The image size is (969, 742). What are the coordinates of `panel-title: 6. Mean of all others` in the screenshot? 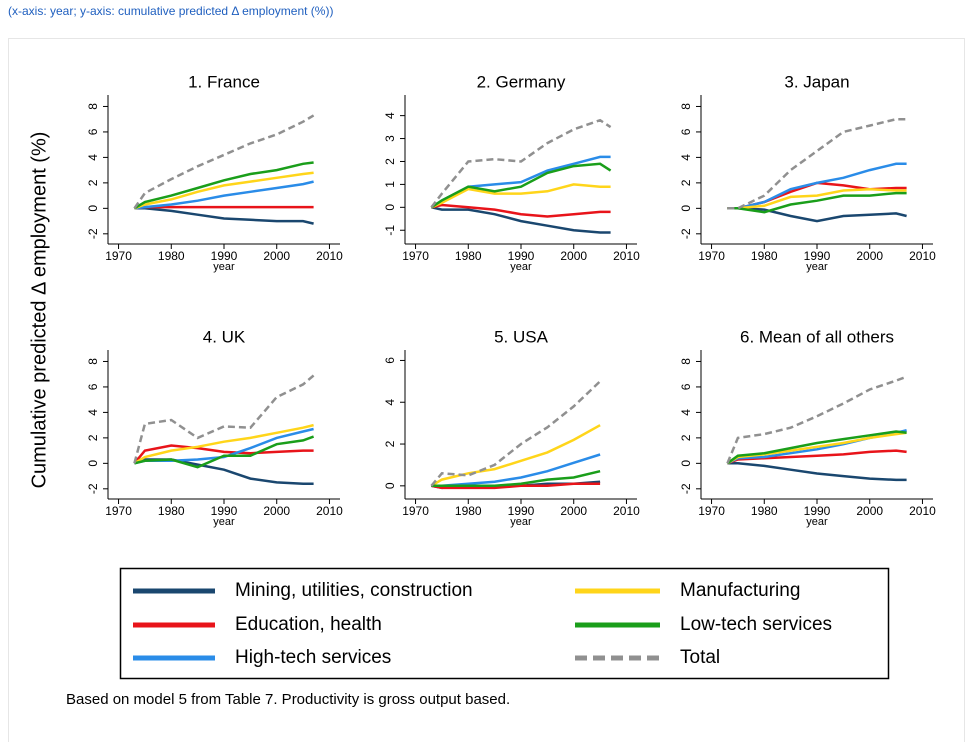 It's located at (817, 336).